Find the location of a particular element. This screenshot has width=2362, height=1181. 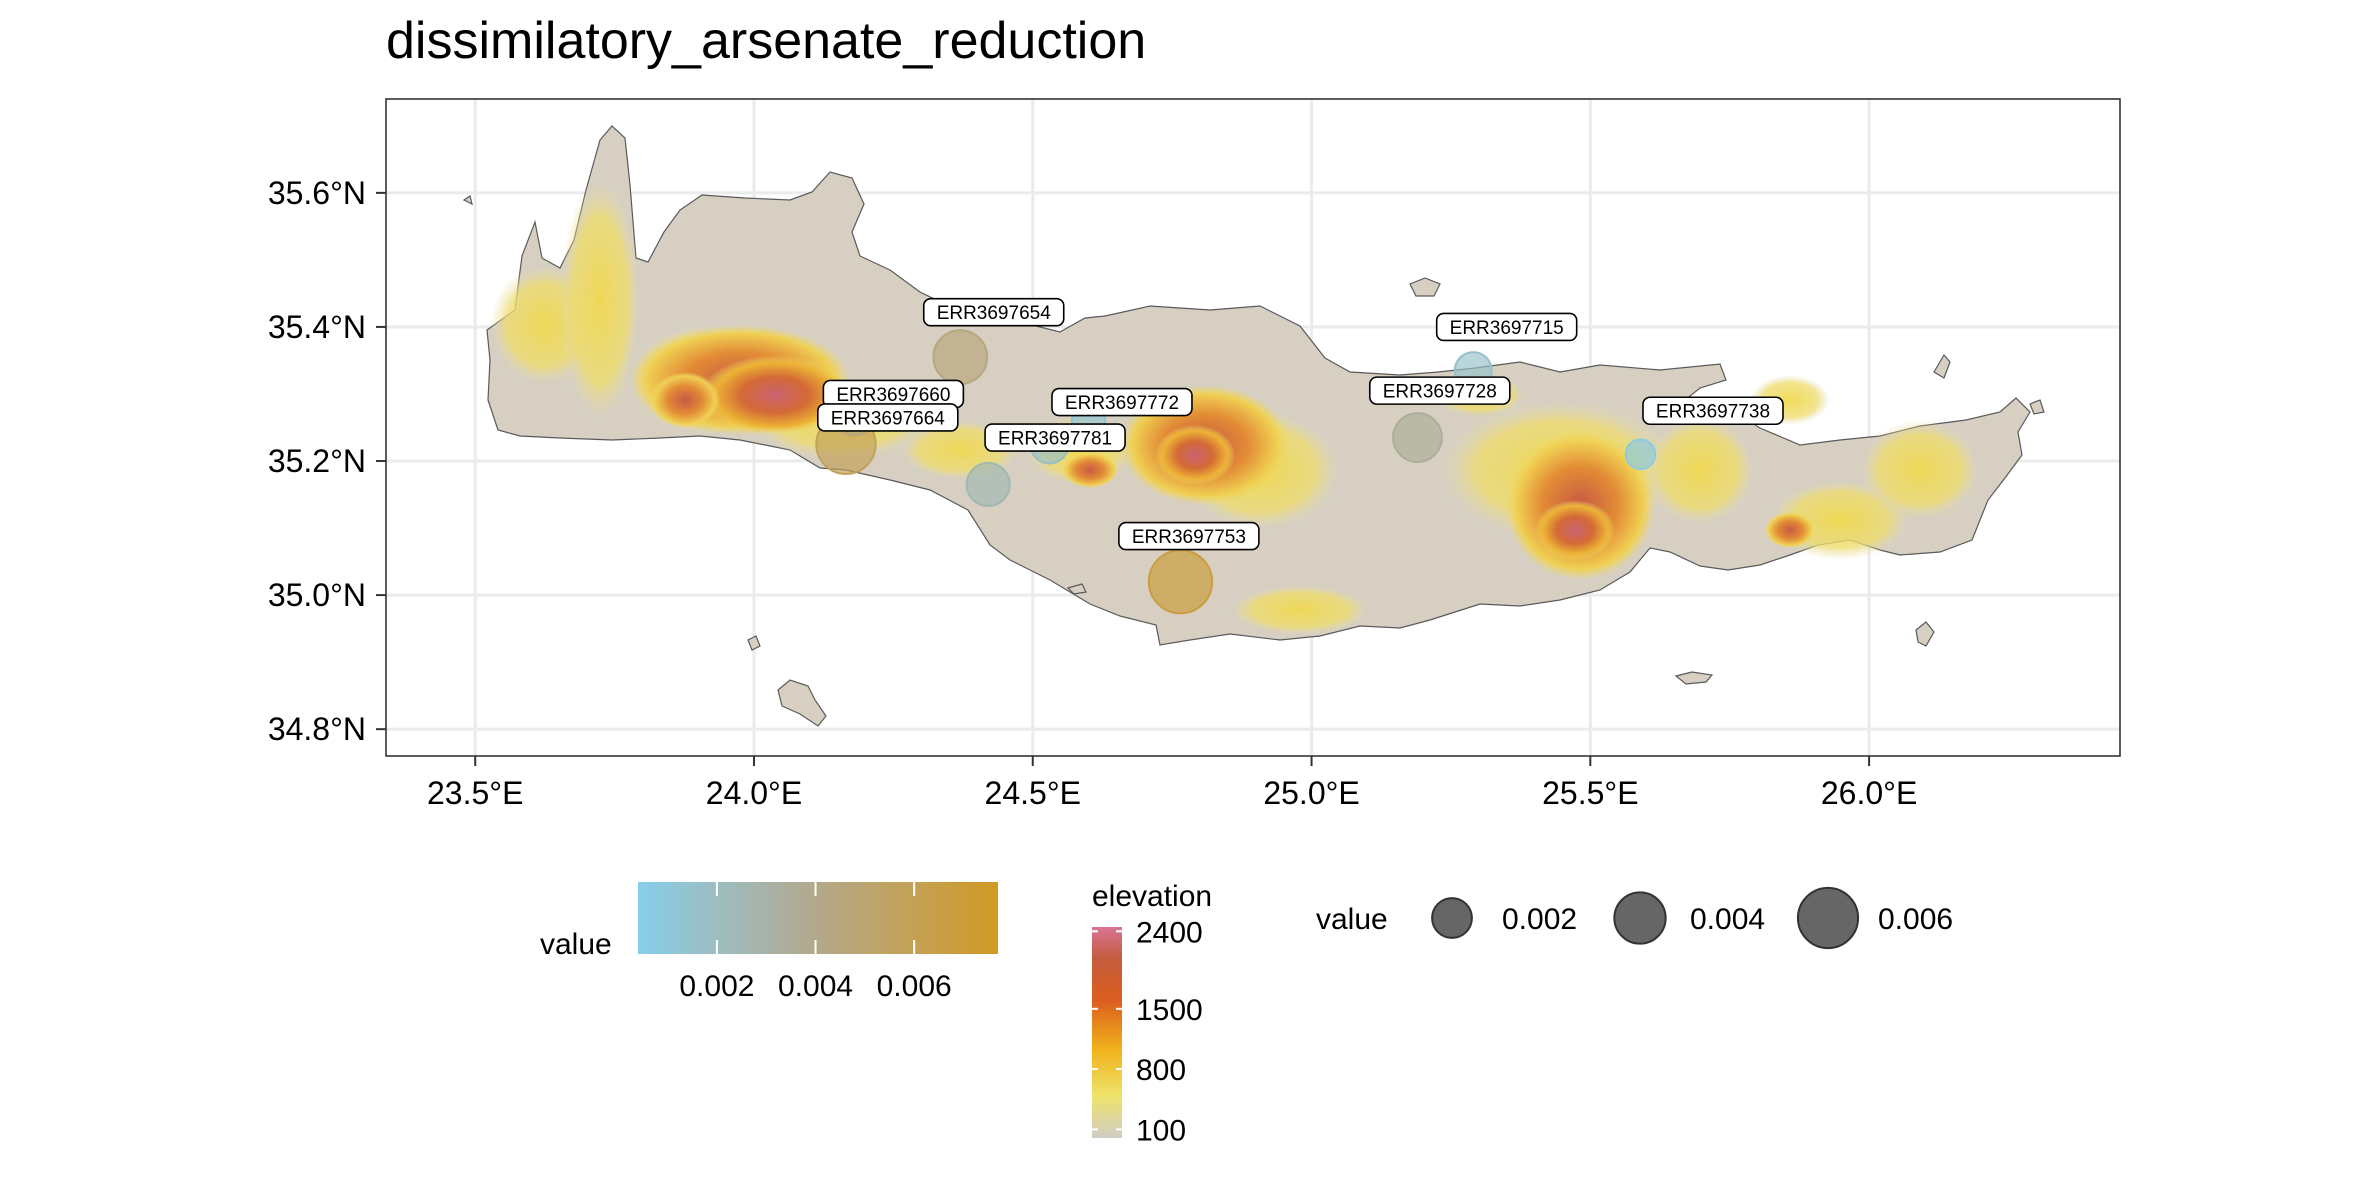

x-tick-label: 25.0°E is located at coordinates (1311, 793).